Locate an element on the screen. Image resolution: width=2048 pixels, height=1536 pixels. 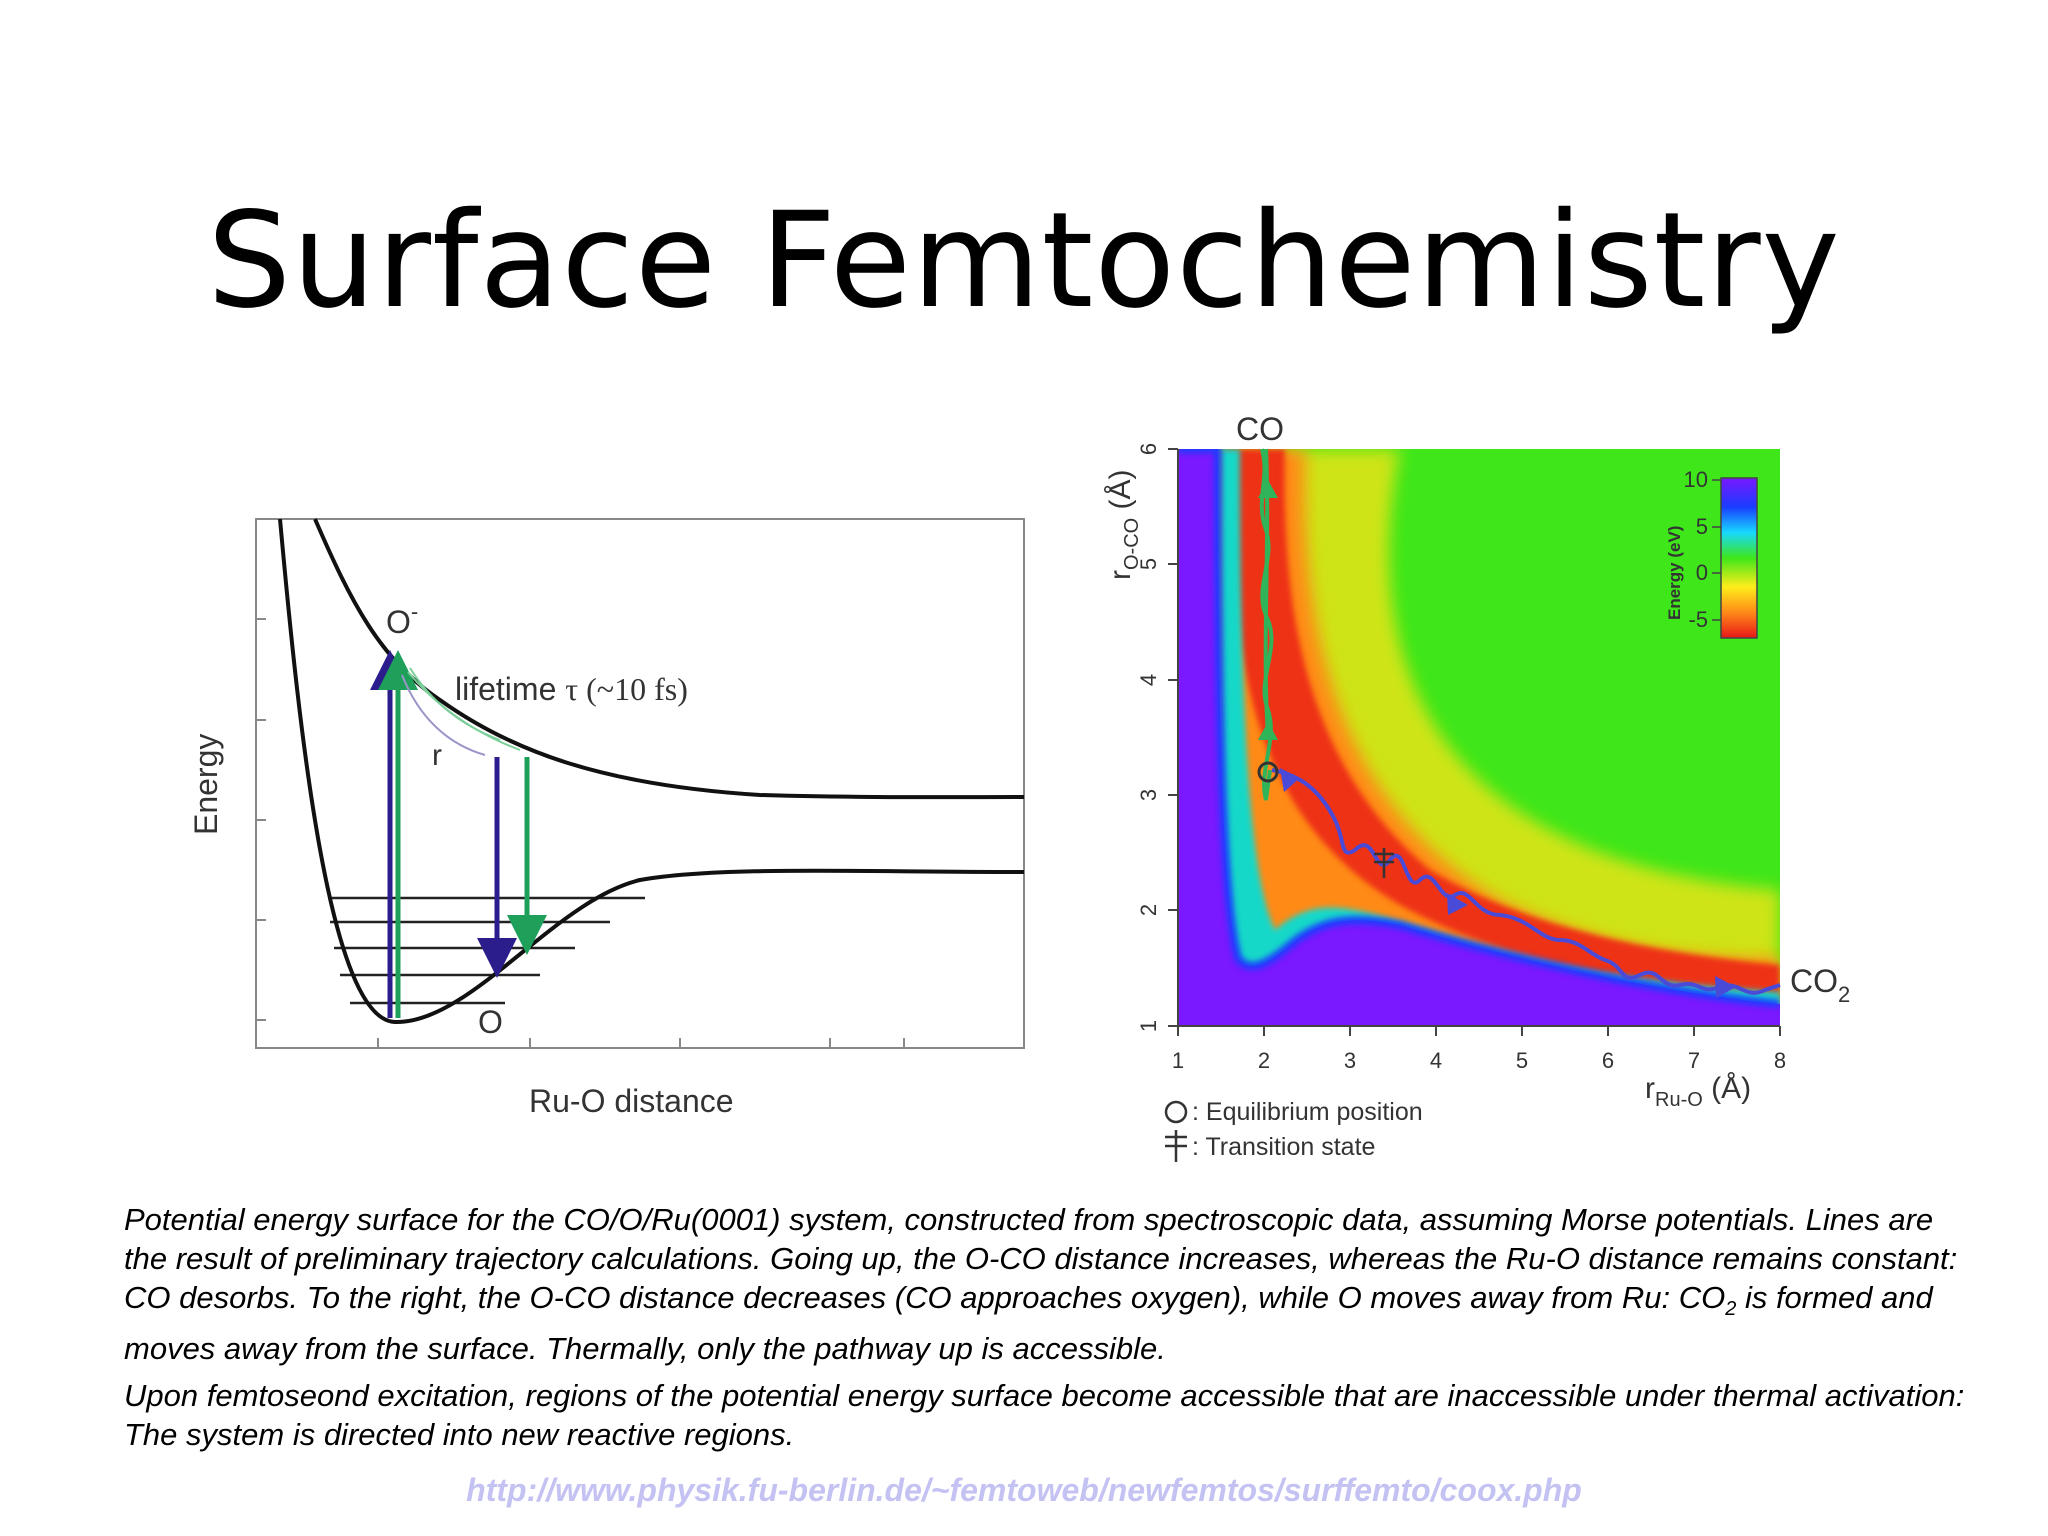
legend-equilibrium-icon is located at coordinates (1176, 1112).